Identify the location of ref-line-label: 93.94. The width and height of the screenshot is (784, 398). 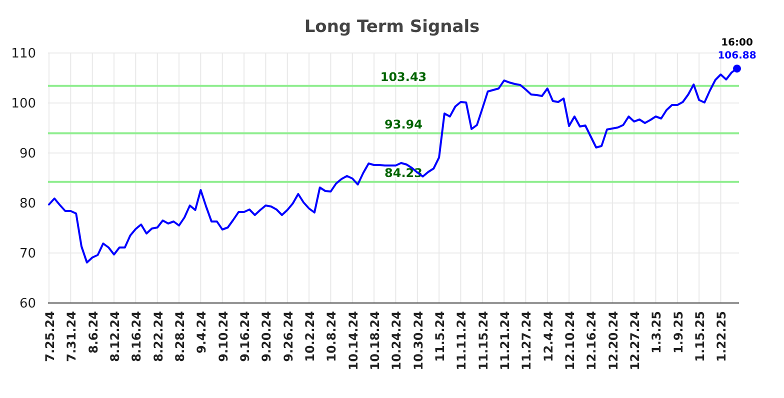
(403, 124).